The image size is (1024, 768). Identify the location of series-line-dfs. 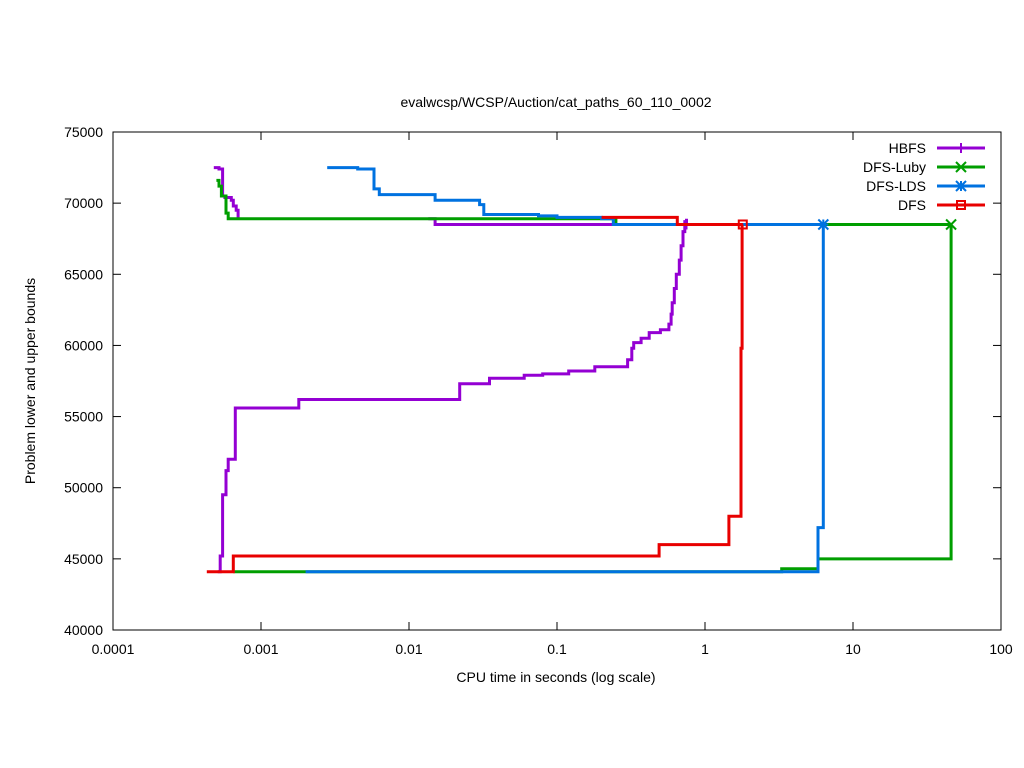
(672, 220).